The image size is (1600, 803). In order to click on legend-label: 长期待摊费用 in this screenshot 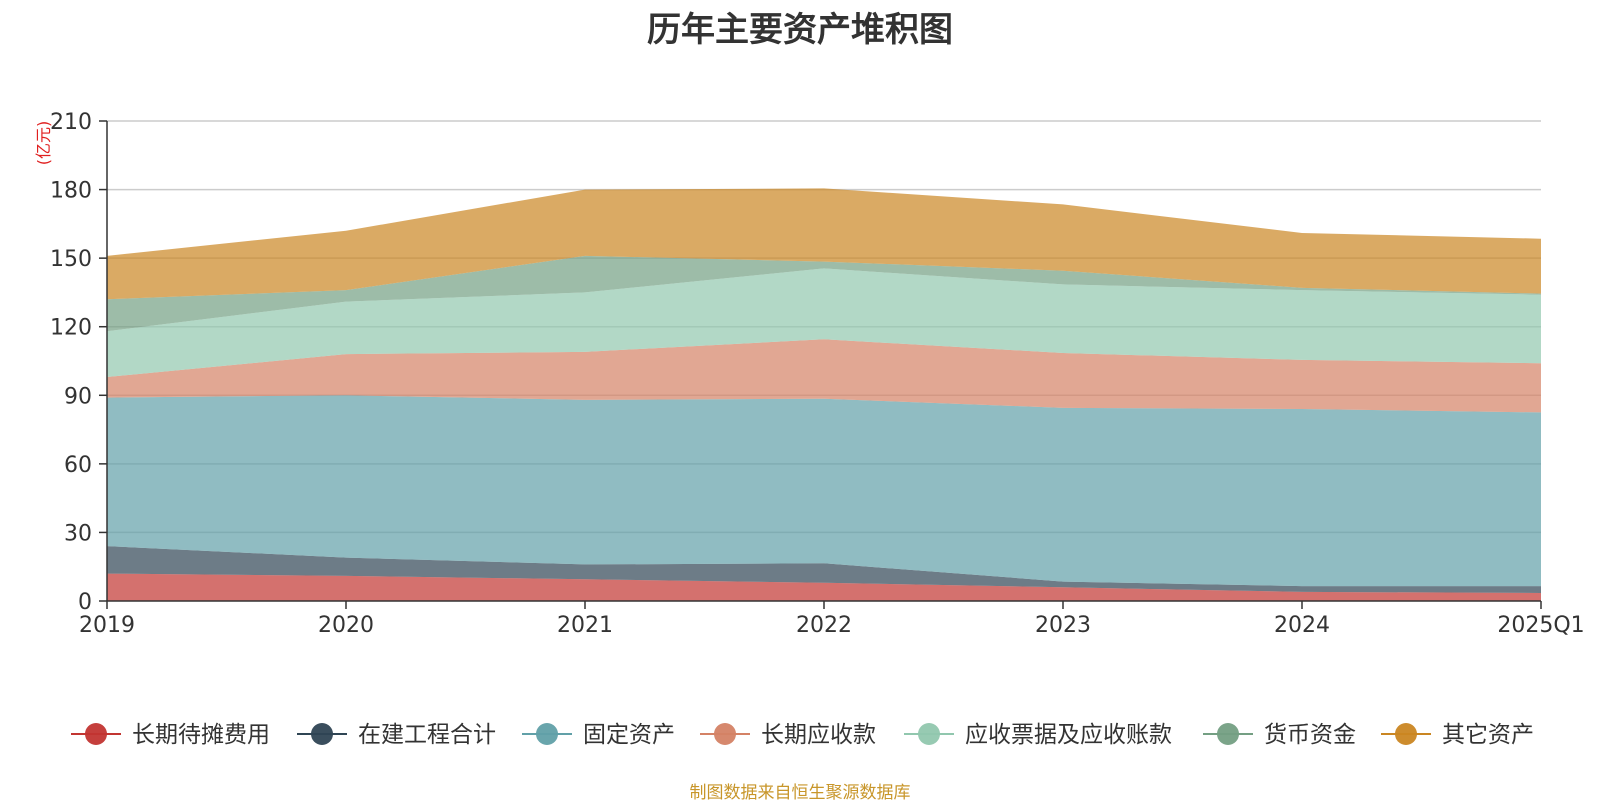, I will do `click(201, 735)`.